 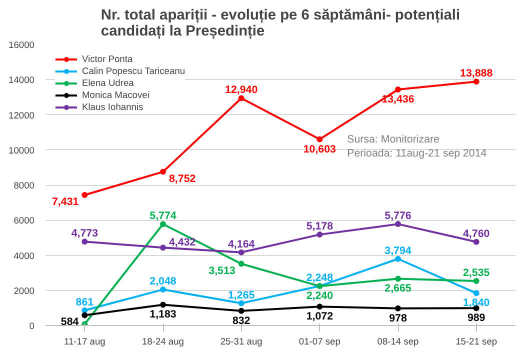 What do you see at coordinates (21, 115) in the screenshot?
I see `y-tick-label: 12000` at bounding box center [21, 115].